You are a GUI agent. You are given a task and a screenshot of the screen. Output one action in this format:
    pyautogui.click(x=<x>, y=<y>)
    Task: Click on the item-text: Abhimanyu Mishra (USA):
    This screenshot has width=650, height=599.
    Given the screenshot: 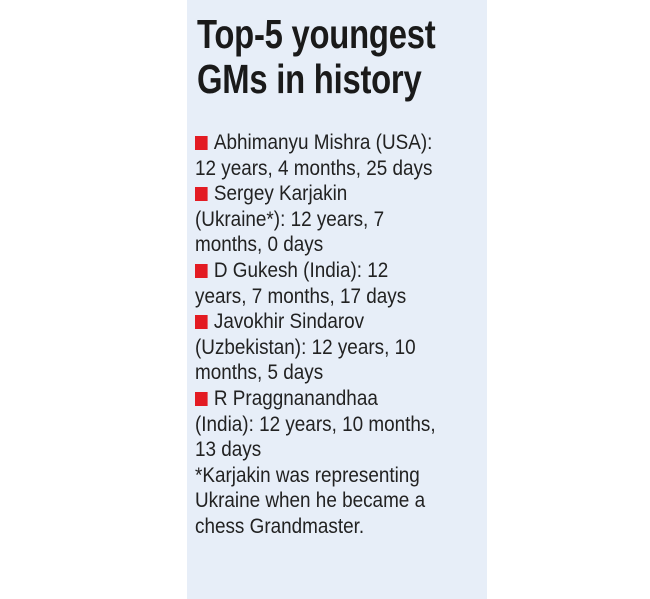 What is the action you would take?
    pyautogui.click(x=323, y=142)
    